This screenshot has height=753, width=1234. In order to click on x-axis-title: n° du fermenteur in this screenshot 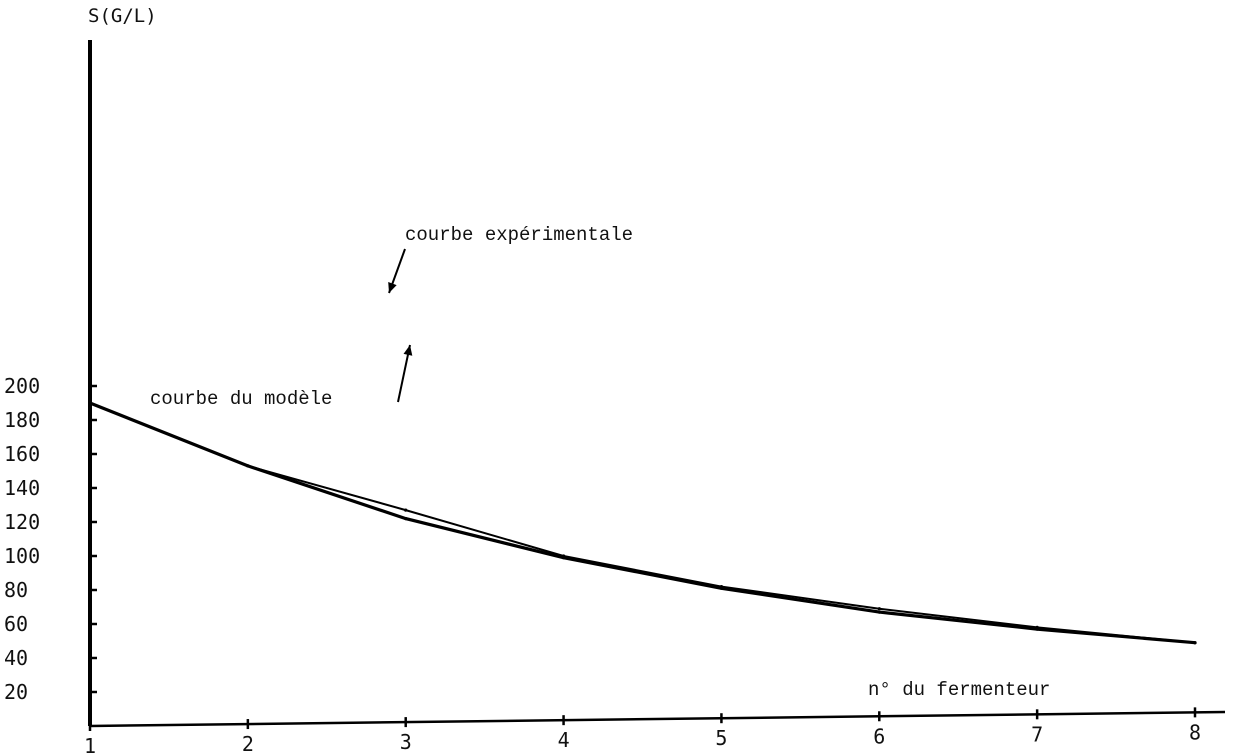, I will do `click(959, 690)`.